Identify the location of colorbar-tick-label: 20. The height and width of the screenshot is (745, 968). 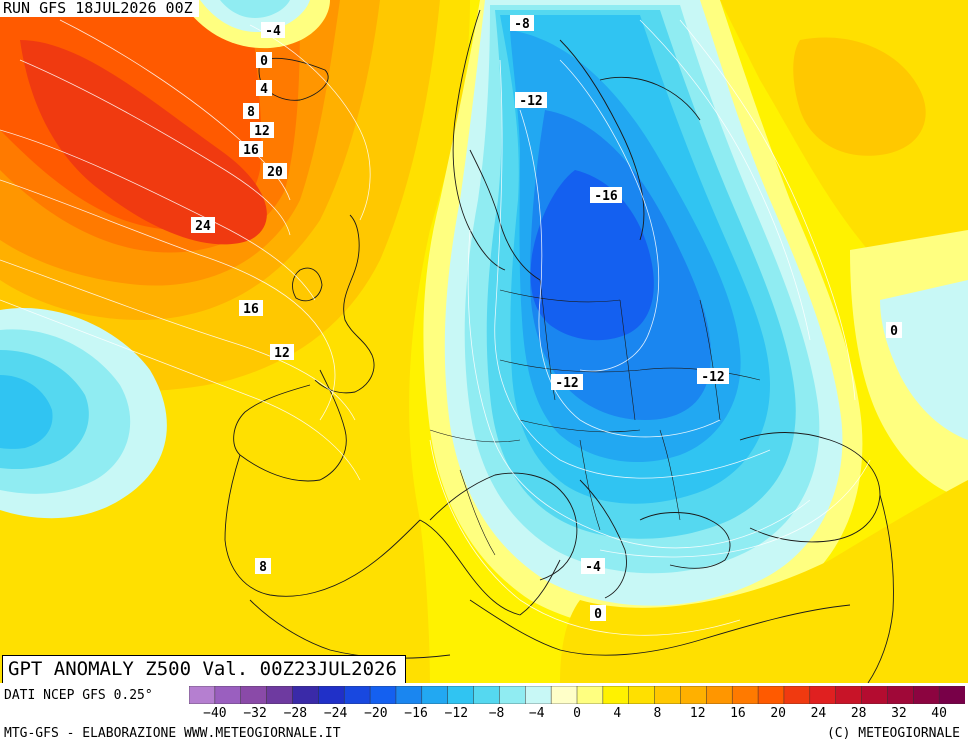
(778, 713).